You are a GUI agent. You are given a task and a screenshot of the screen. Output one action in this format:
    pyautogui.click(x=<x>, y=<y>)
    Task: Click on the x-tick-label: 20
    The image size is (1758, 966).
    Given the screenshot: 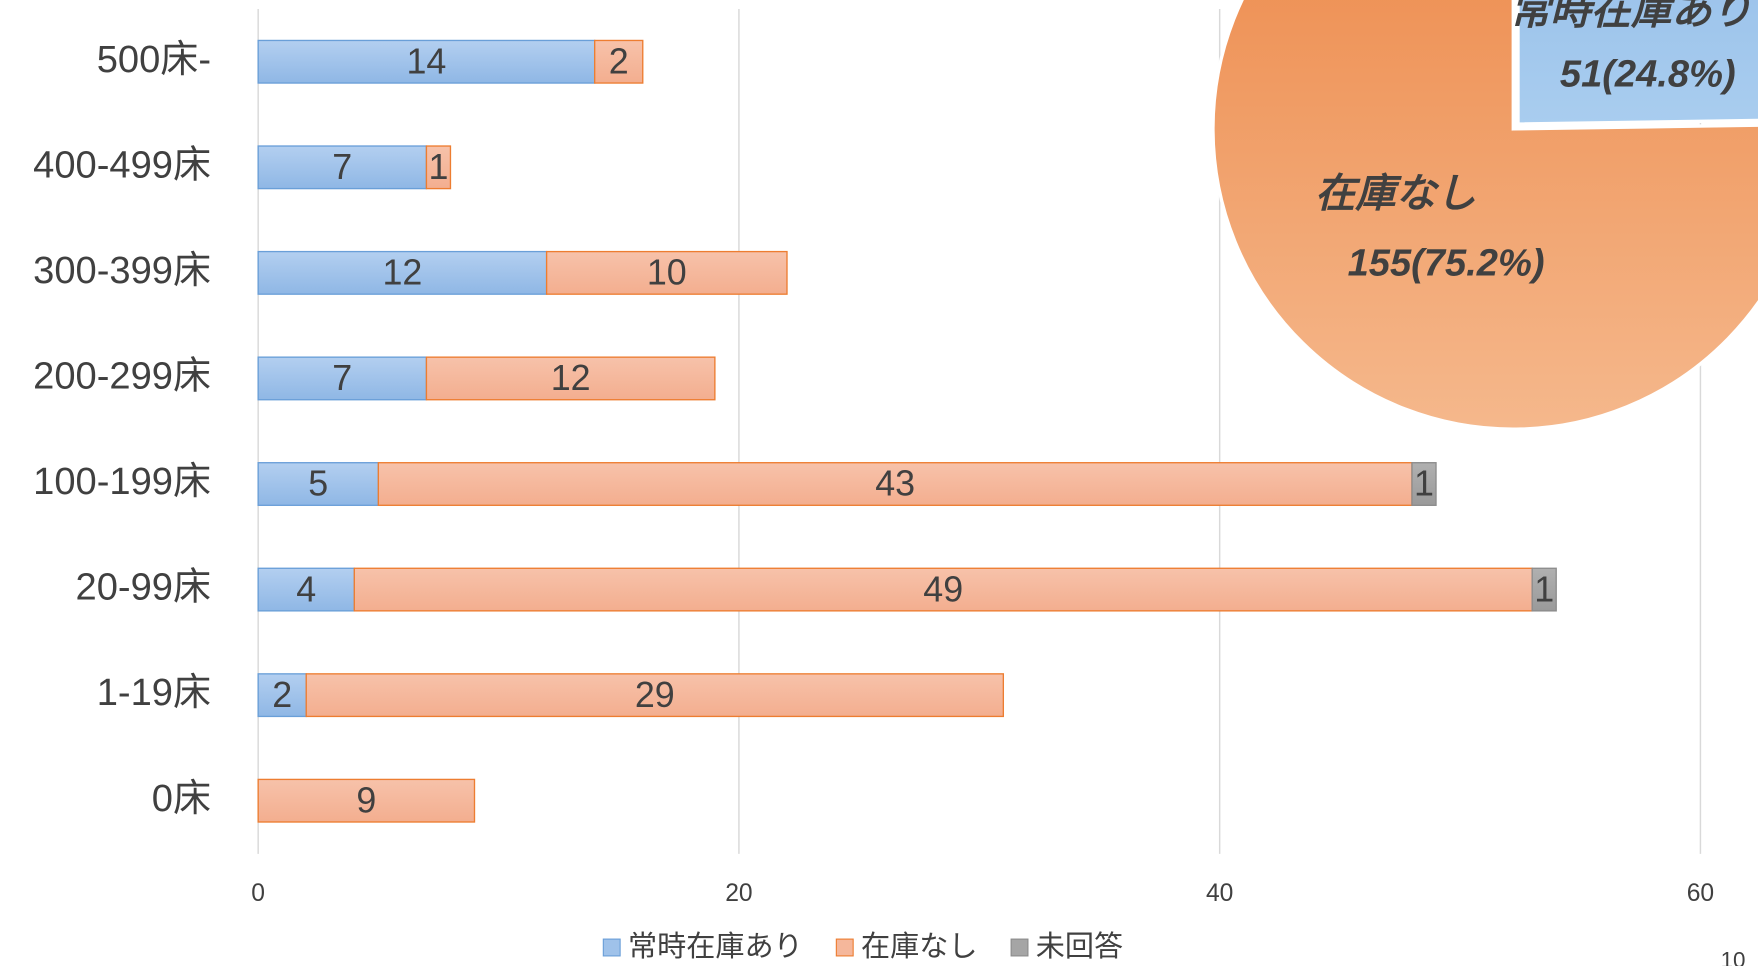 What is the action you would take?
    pyautogui.click(x=738, y=893)
    